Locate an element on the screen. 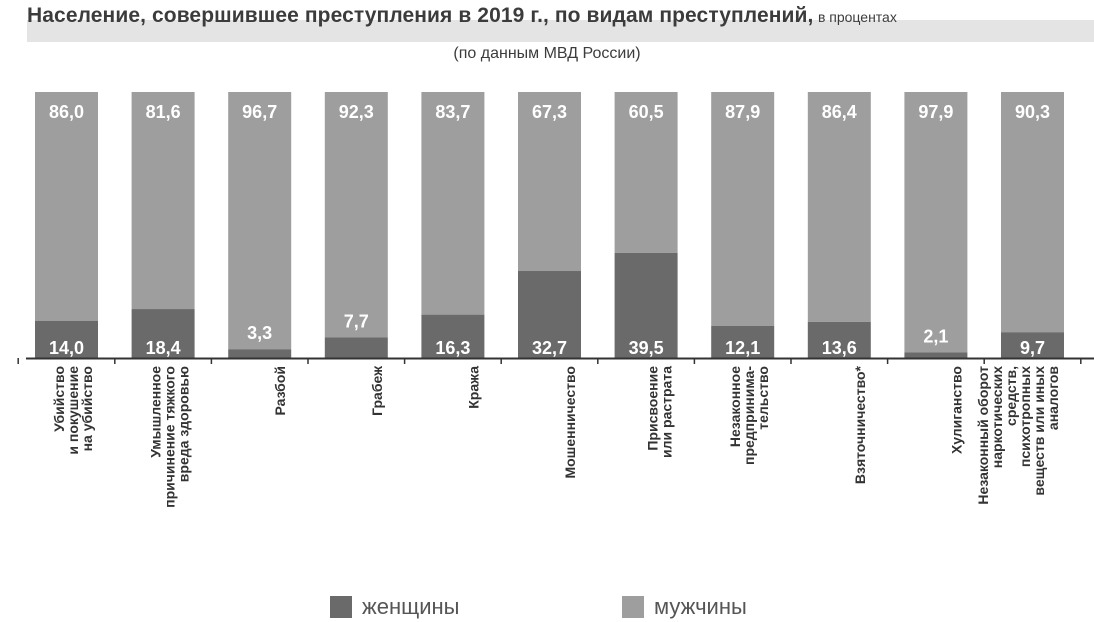  data-label-men-7: 87,9 is located at coordinates (742, 112).